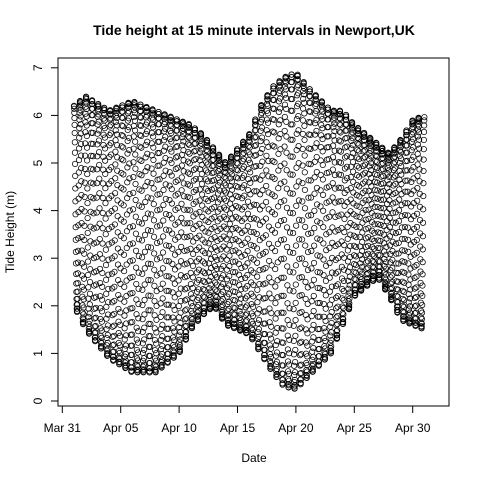 The height and width of the screenshot is (480, 480). I want to click on x-tick-label: Apr 05, so click(121, 428).